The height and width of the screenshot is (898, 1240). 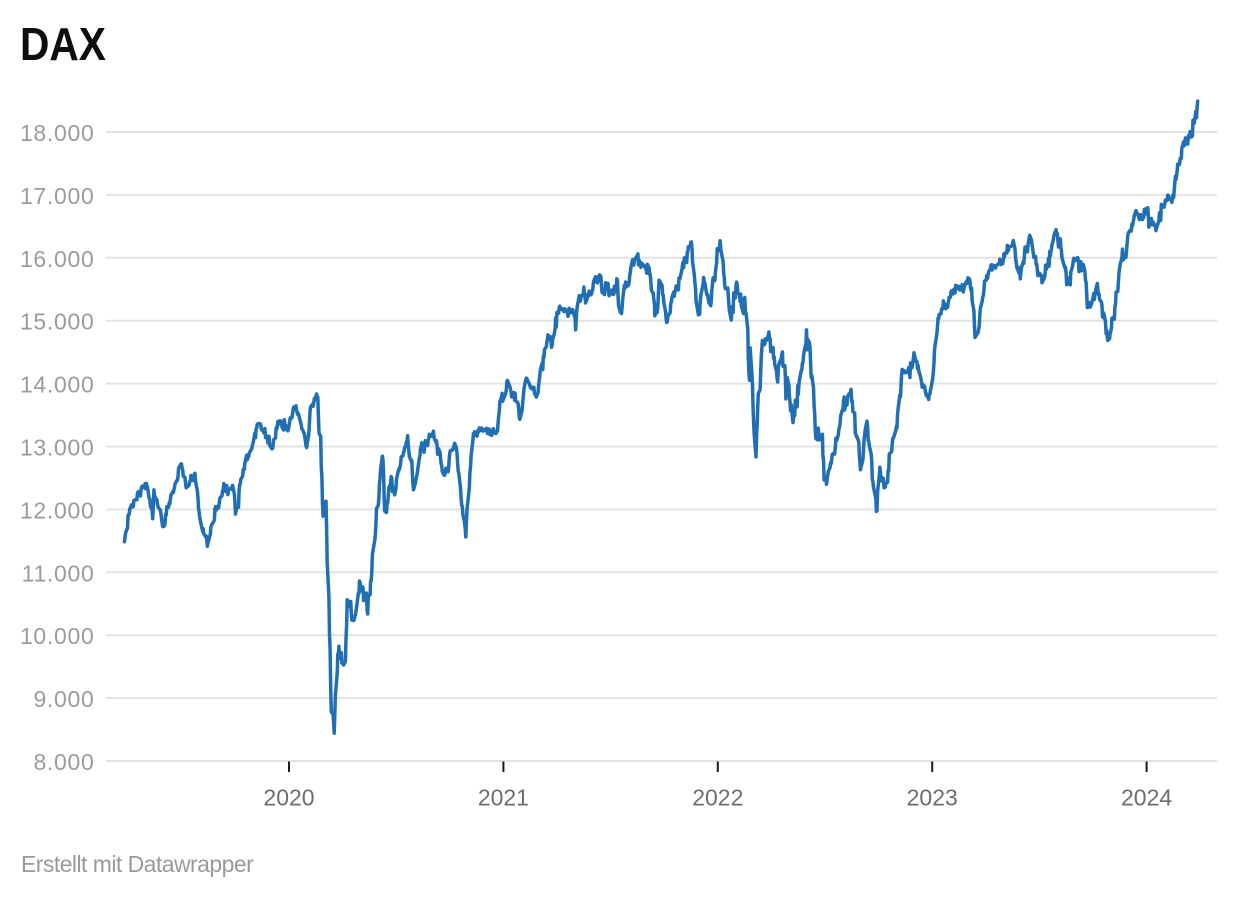 What do you see at coordinates (57, 636) in the screenshot?
I see `svg-text: 10.000` at bounding box center [57, 636].